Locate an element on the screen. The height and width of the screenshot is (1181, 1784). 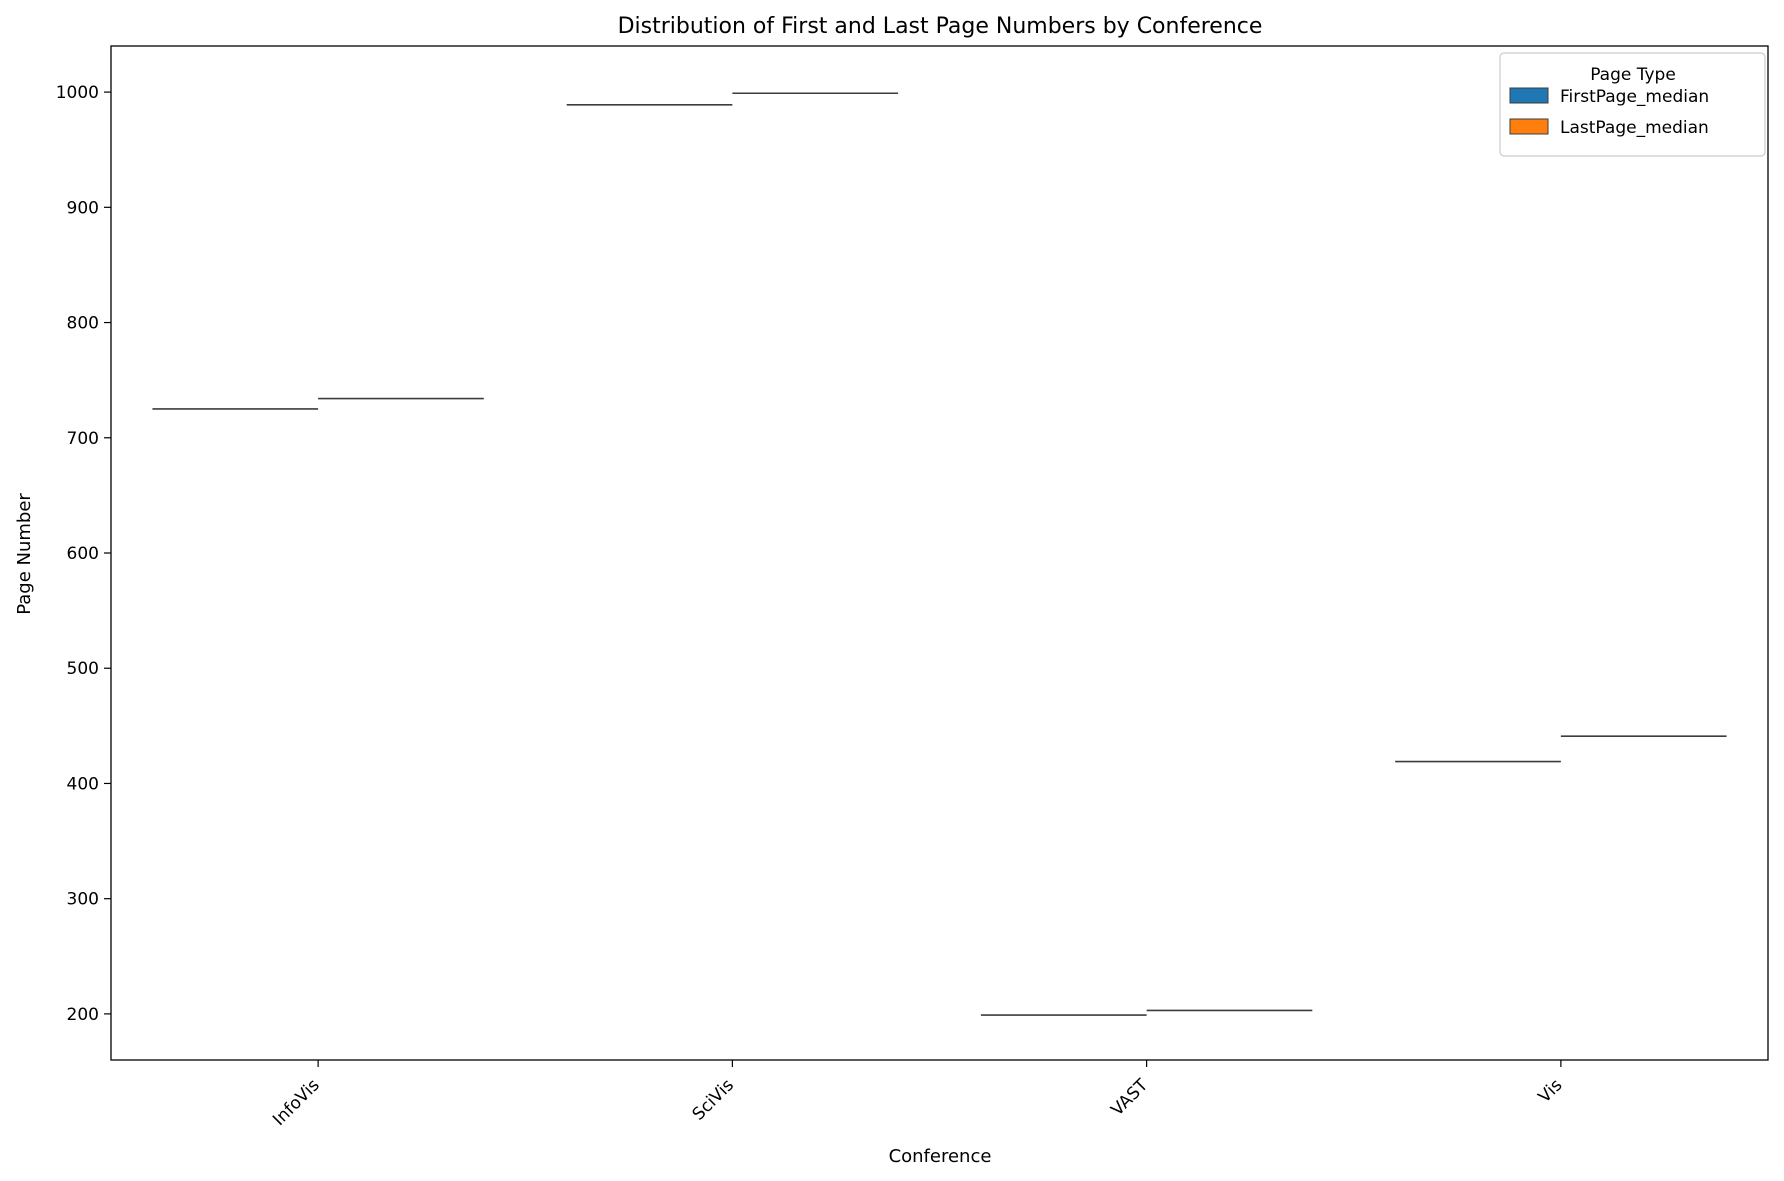
x-axis: InfoVis SciVis VAST Vis is located at coordinates (918, 1095).